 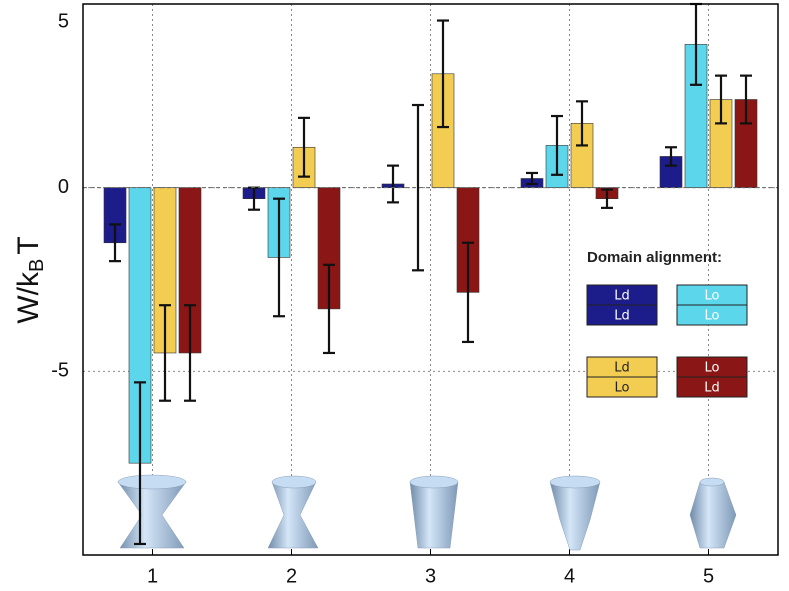 I want to click on y-axis-label: W/kBT, so click(x=30, y=279).